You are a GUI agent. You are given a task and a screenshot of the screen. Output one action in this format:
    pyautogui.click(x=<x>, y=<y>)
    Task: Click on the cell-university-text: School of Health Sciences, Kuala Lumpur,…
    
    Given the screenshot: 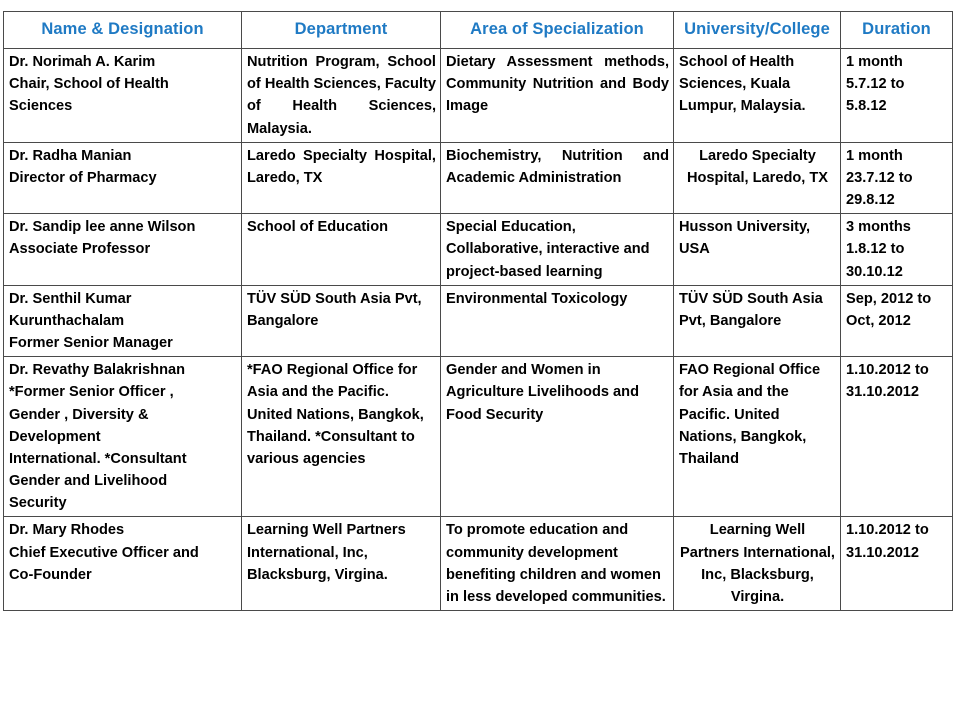 What is the action you would take?
    pyautogui.click(x=742, y=84)
    